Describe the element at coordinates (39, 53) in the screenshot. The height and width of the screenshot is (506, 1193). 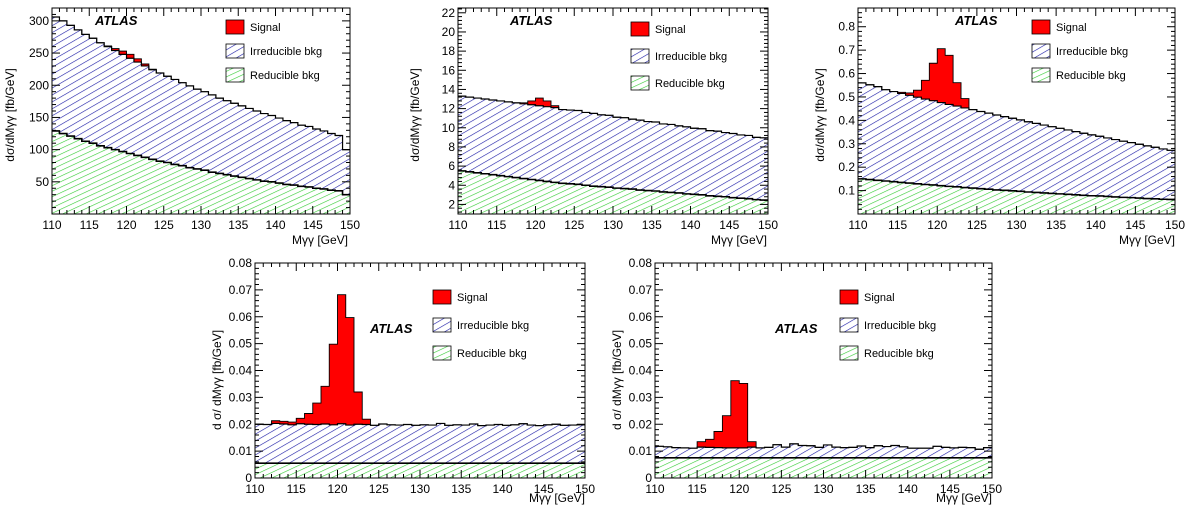
I see `y-tick-label: 250` at that location.